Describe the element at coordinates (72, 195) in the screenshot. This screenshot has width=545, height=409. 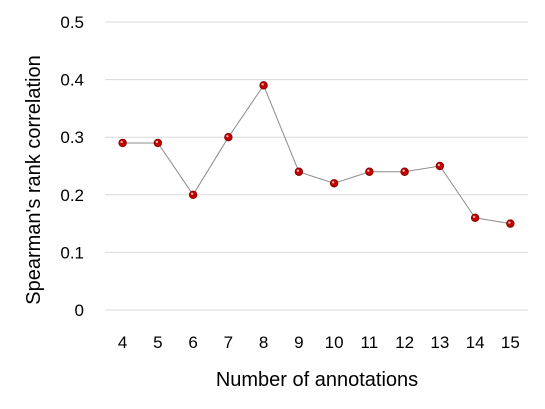
I see `y-tick-label: 0.2` at that location.